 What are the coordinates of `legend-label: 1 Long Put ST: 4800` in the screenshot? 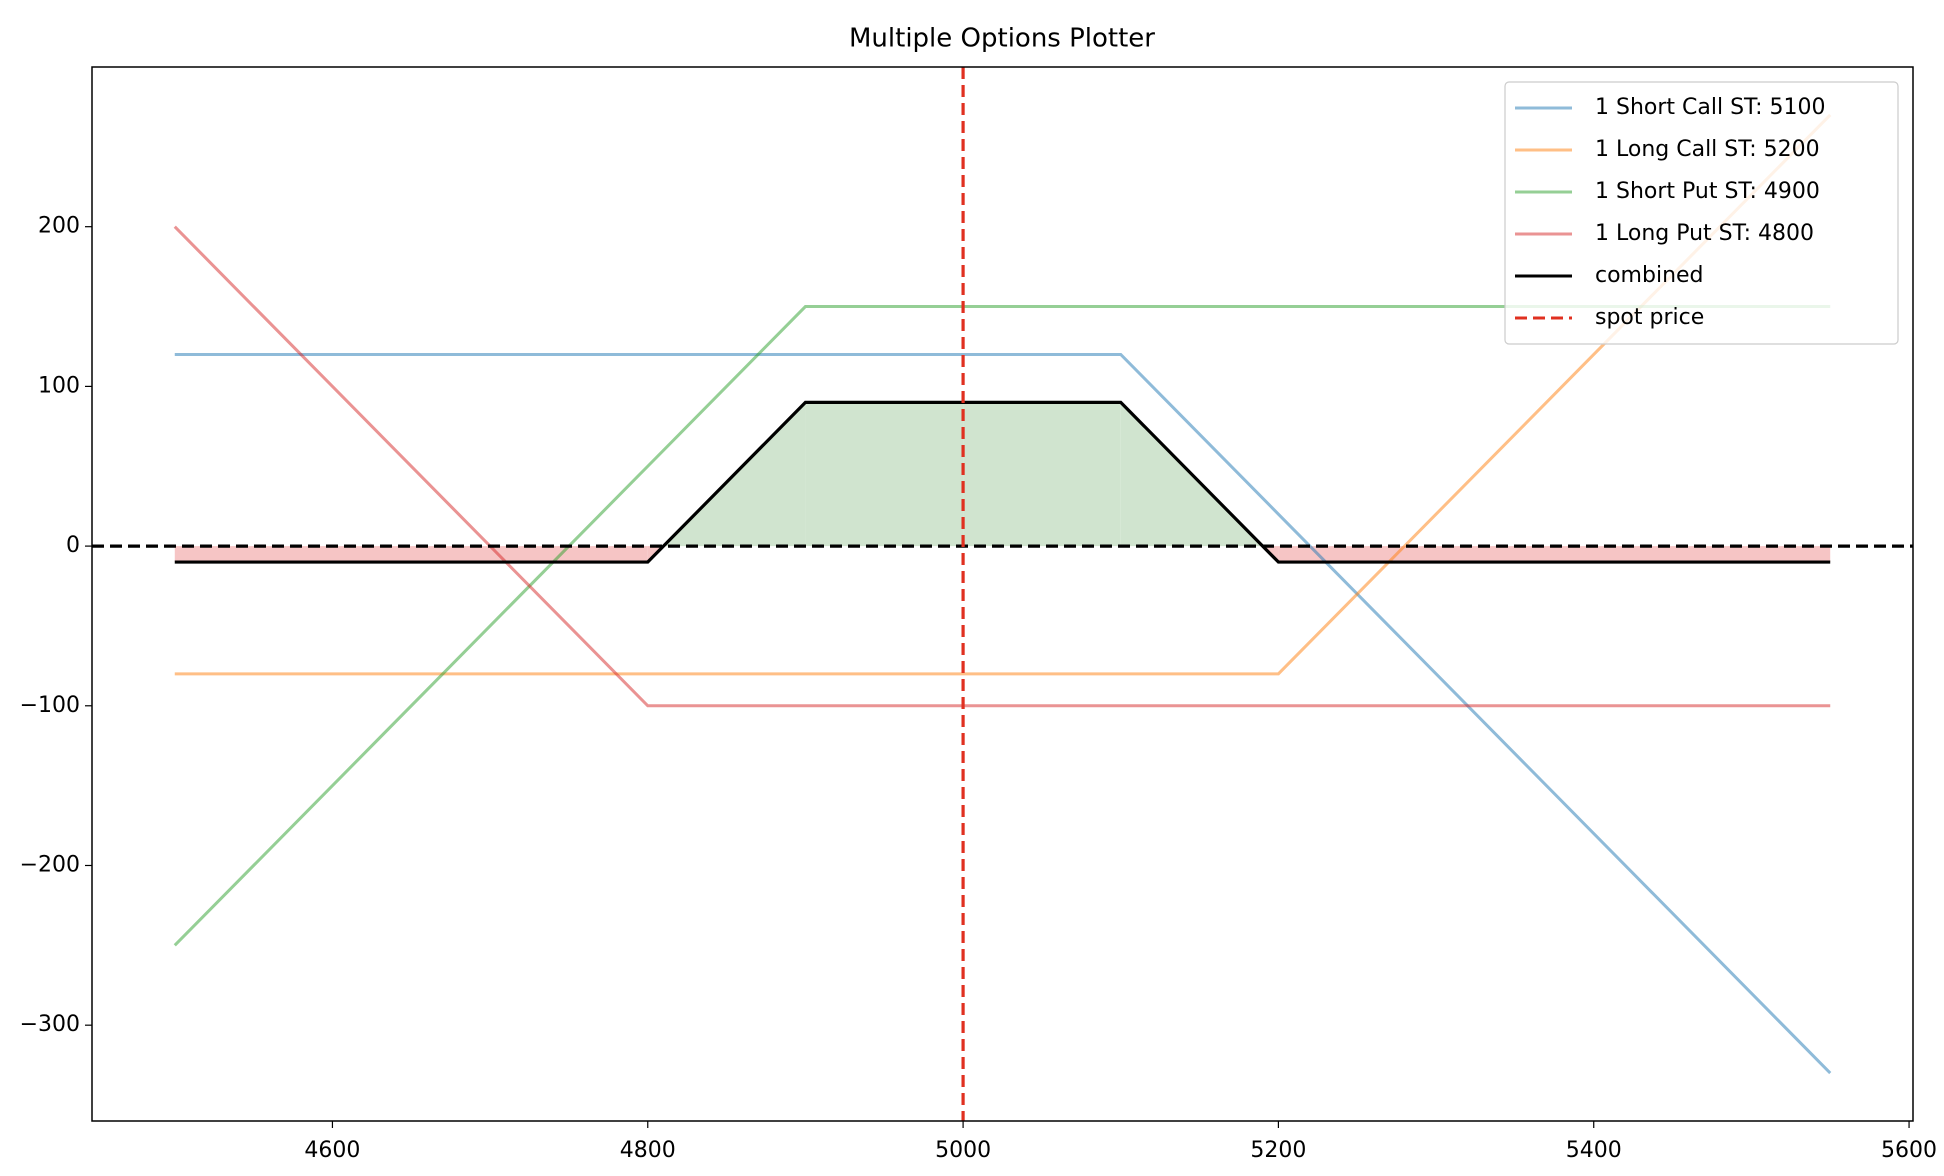 It's located at (1704, 233).